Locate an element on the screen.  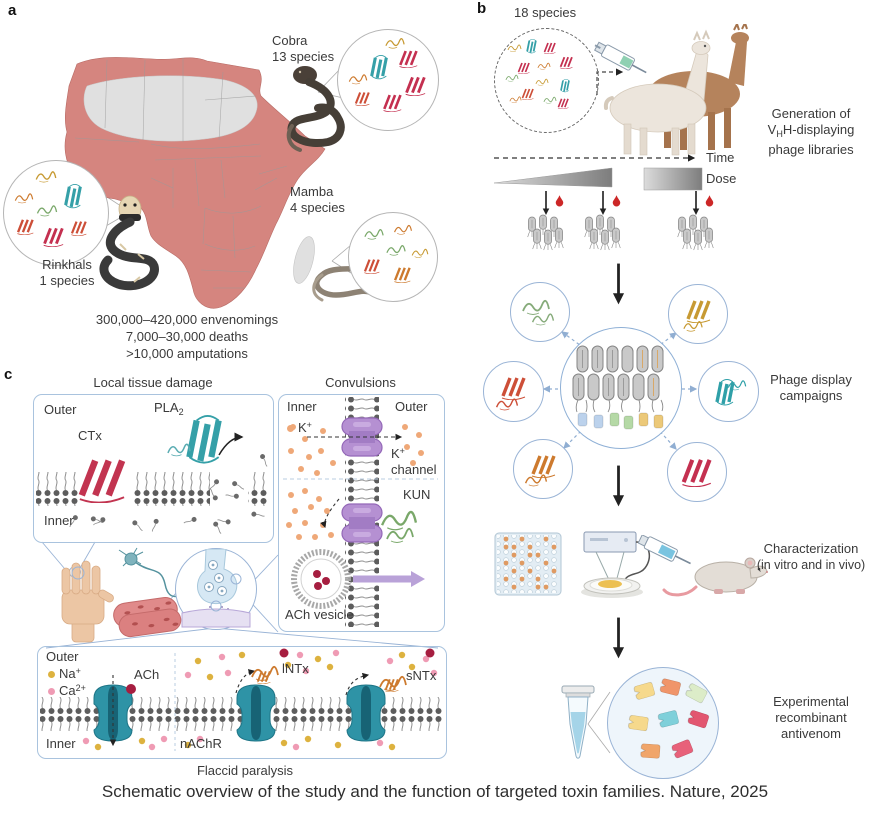
nachr-membrane-graphic is located at coordinates (241, 699).